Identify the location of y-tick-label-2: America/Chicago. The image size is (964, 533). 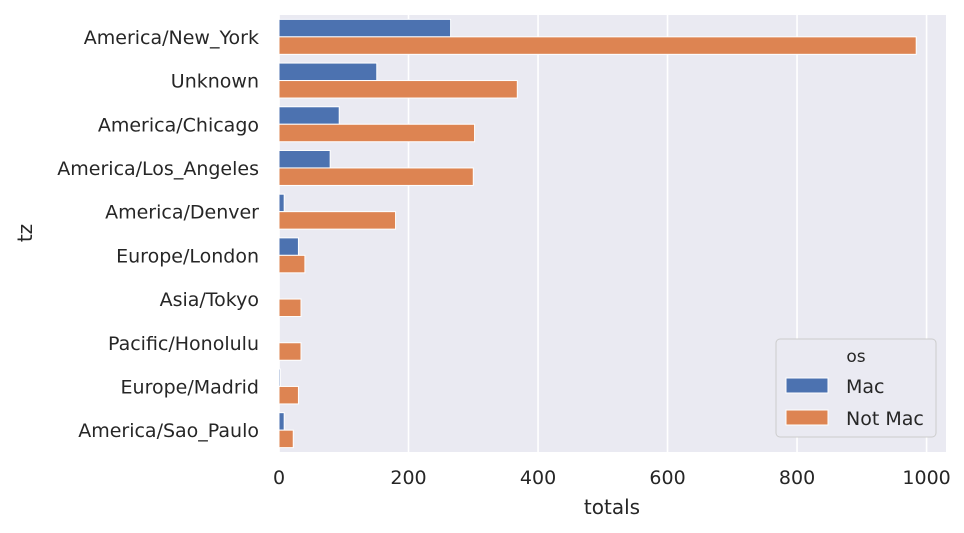
(178, 125).